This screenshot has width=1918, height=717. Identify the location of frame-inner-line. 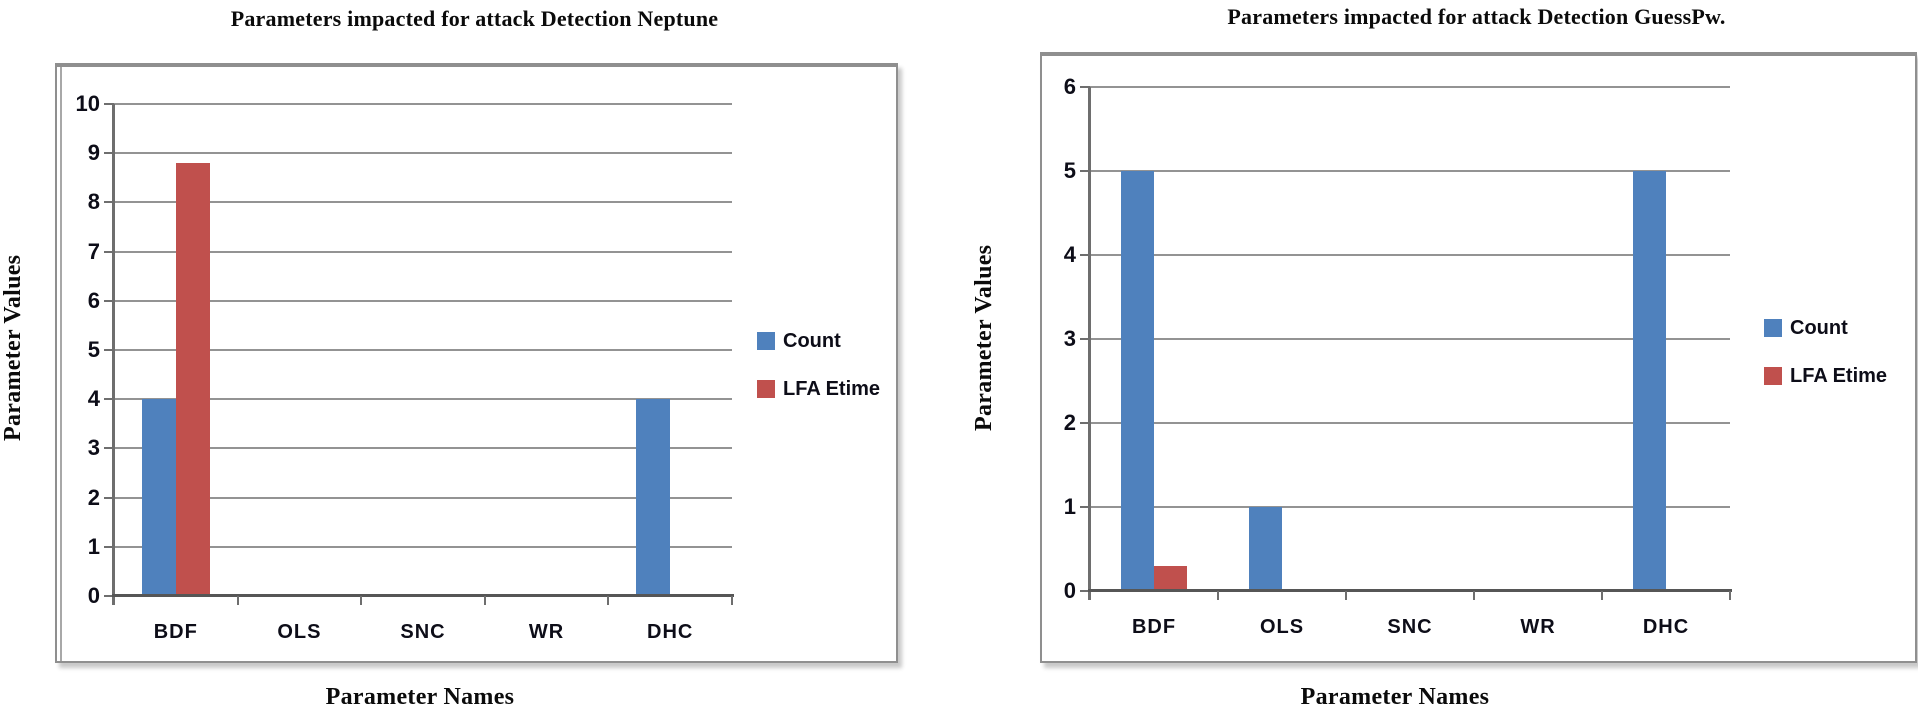
(61, 364).